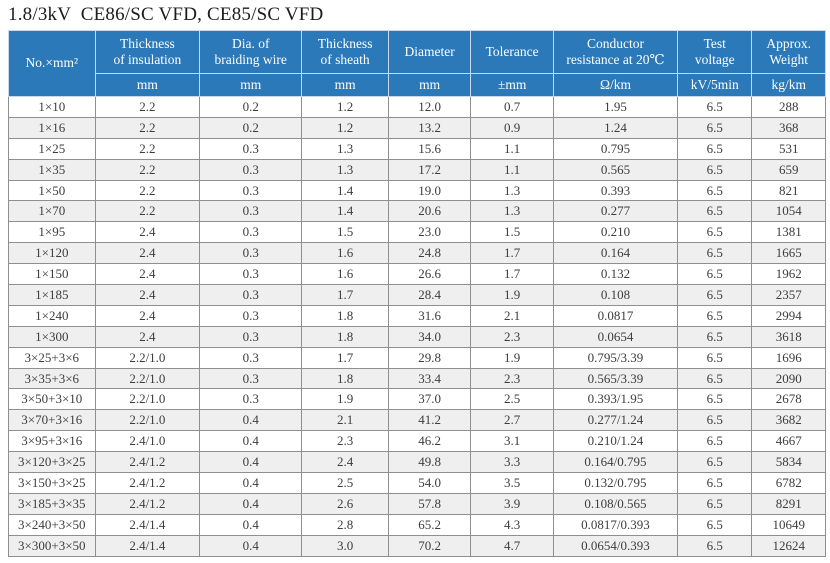  I want to click on table-cell: 65.2, so click(429, 524).